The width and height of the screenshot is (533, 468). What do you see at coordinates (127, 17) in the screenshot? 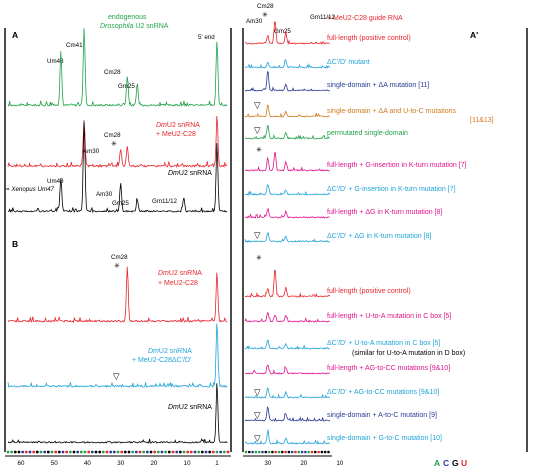
I see `trace-title-line1: endogenous` at bounding box center [127, 17].